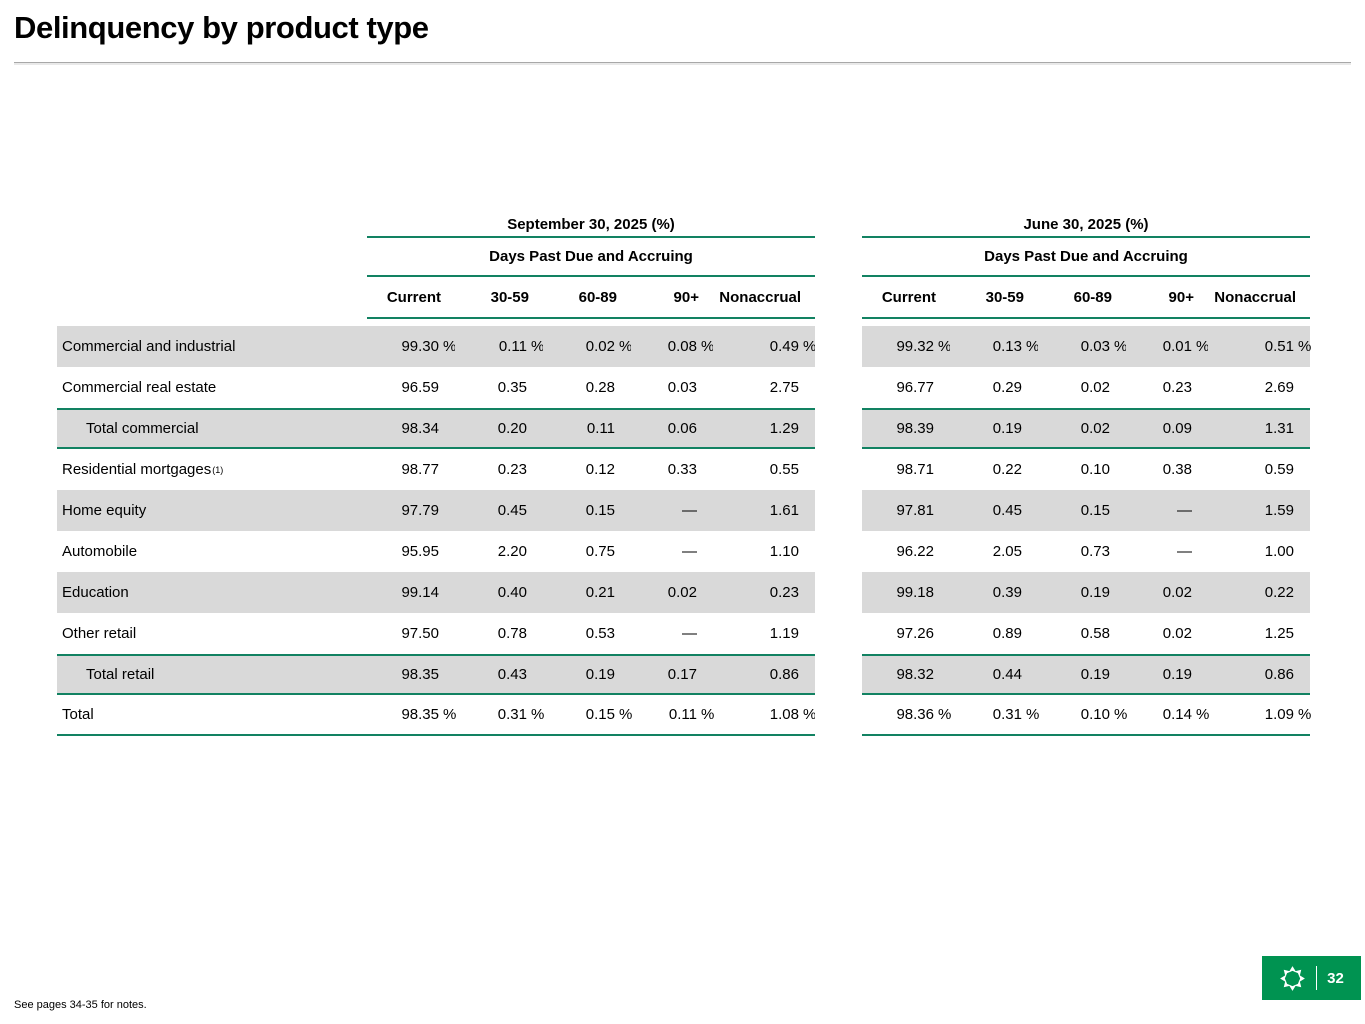 The width and height of the screenshot is (1365, 1024). I want to click on value-cell: 1.19, so click(784, 633).